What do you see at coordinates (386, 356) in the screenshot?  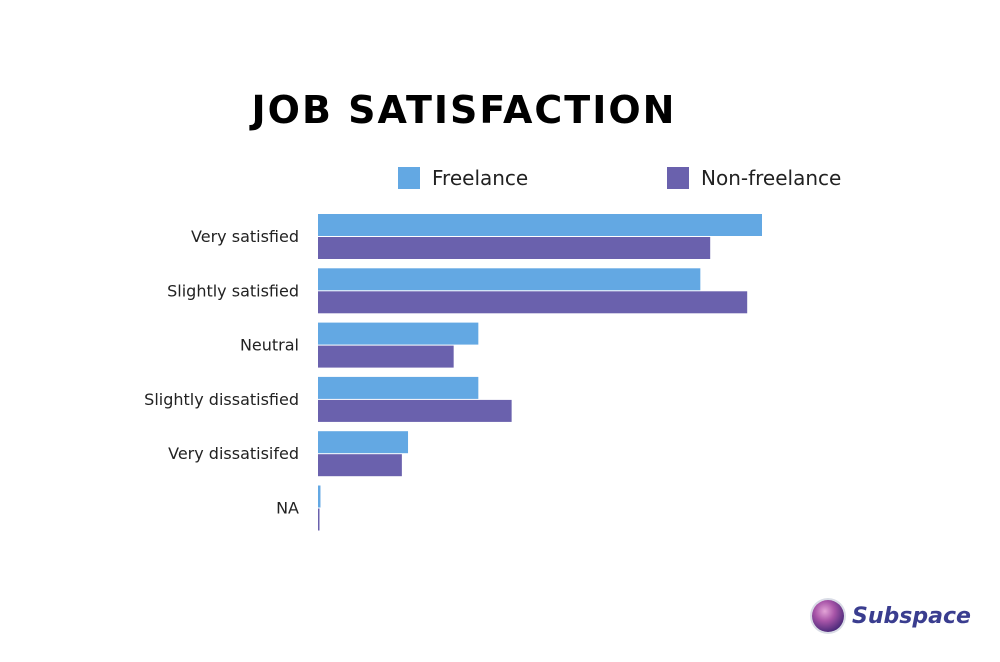 I see `bar-non-freelance-neutral` at bounding box center [386, 356].